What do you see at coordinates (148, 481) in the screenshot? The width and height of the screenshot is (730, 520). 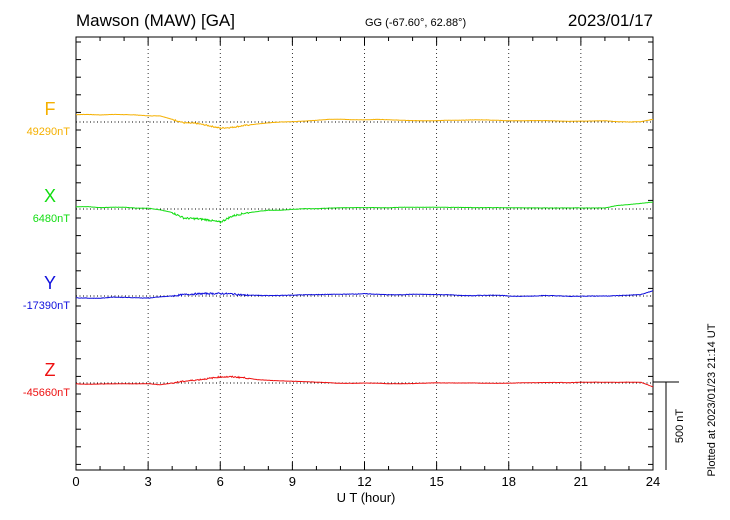 I see `x-tick-label: 3` at bounding box center [148, 481].